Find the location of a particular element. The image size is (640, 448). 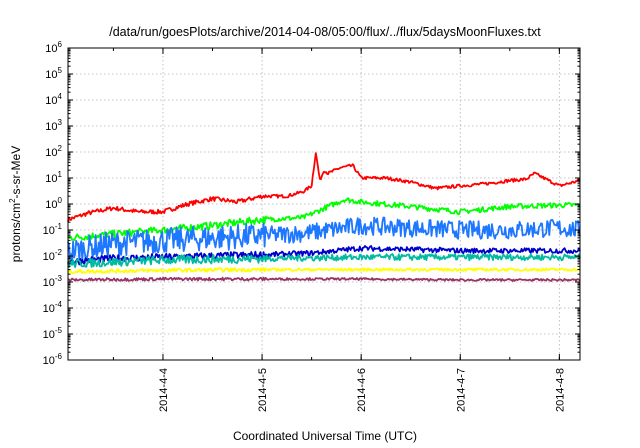

x-tick-label: 2014-4-7 is located at coordinates (461, 390).